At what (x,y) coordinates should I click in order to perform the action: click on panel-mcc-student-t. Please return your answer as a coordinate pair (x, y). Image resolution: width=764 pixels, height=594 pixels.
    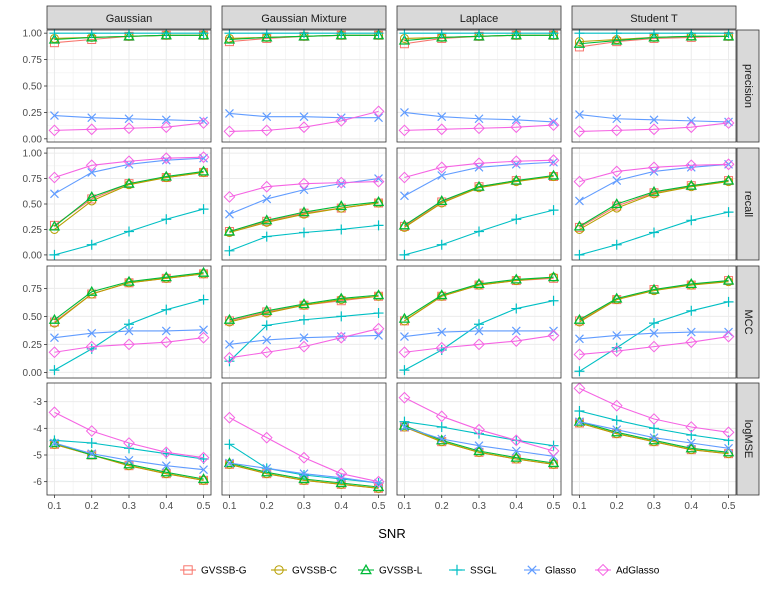
    Looking at the image, I should click on (654, 322).